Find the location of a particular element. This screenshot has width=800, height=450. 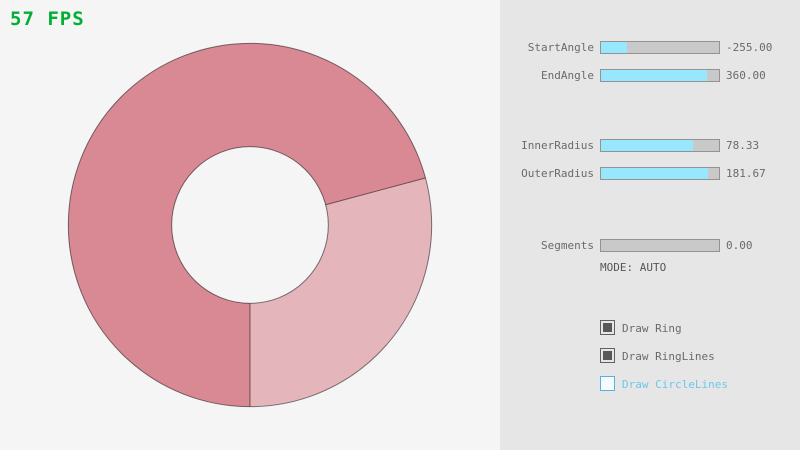

draw-ring-checkbox-box is located at coordinates (607, 327).